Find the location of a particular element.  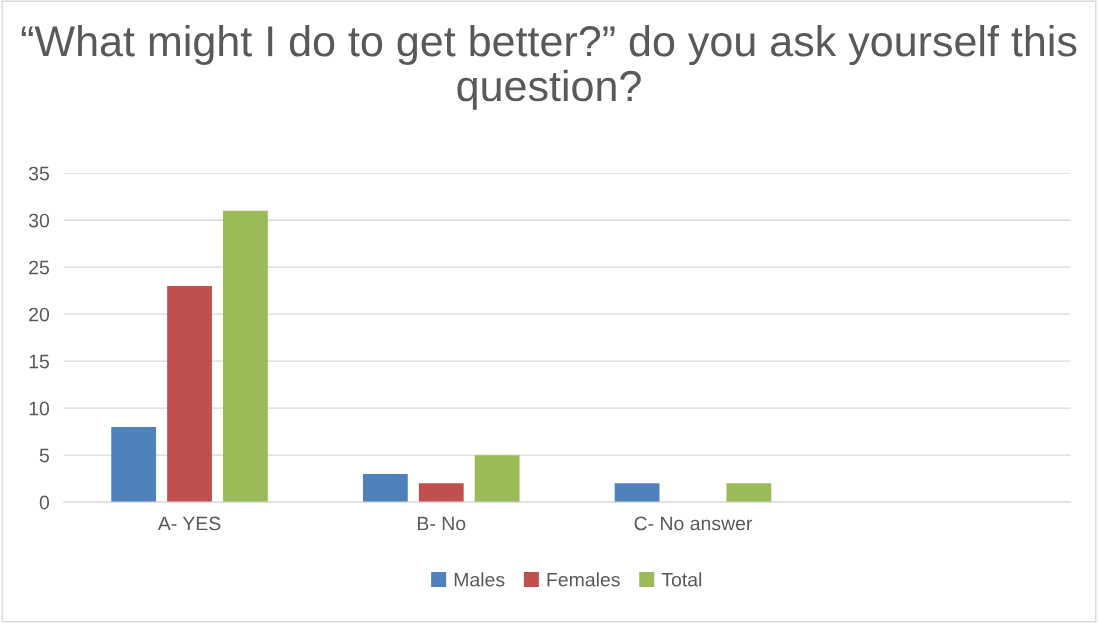

y-tick-label: 0 is located at coordinates (44, 502).